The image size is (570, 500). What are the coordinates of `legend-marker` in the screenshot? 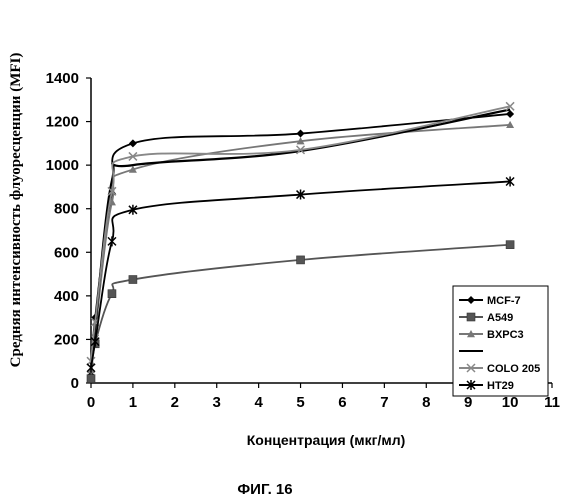 It's located at (471, 317).